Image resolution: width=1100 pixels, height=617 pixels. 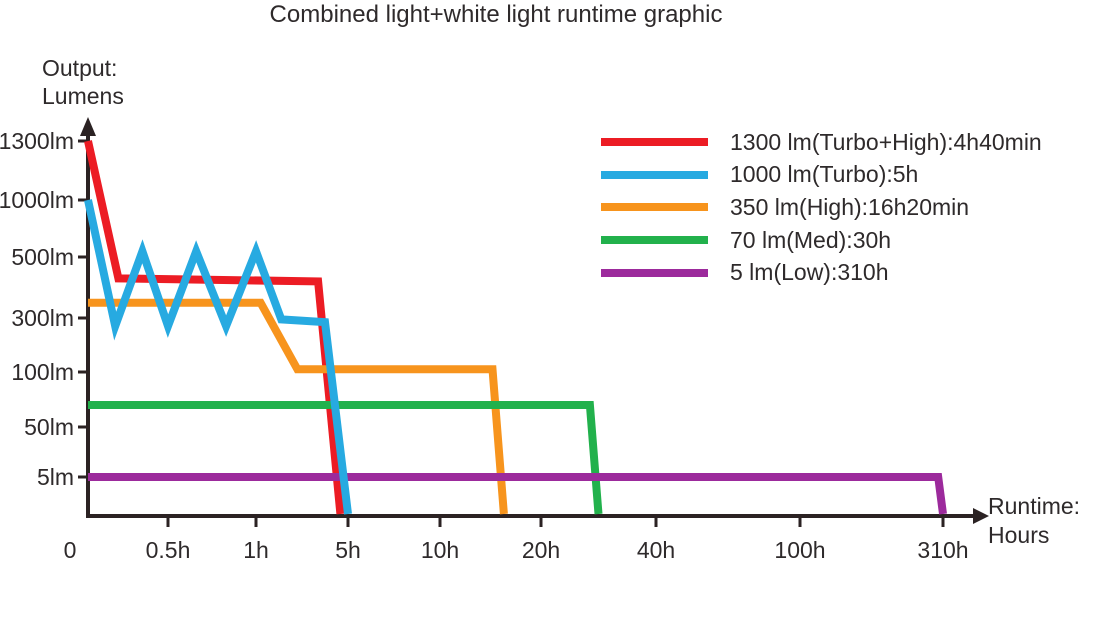 What do you see at coordinates (981, 516) in the screenshot?
I see `x-axis-arrowhead` at bounding box center [981, 516].